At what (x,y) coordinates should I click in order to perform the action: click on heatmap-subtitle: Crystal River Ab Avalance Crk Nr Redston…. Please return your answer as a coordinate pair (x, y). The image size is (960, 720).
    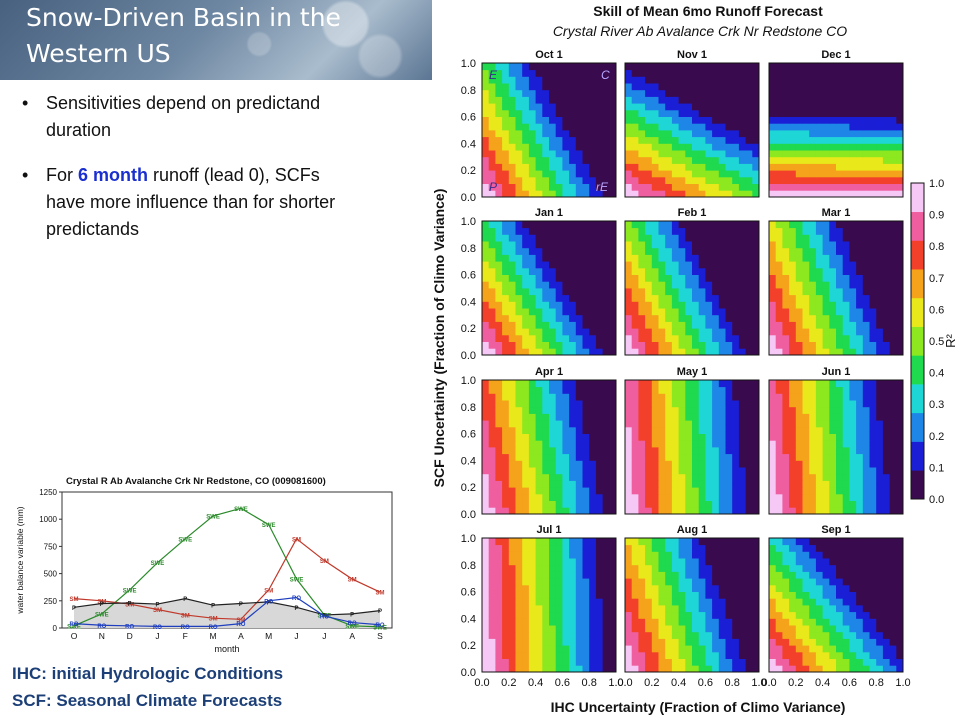
    Looking at the image, I should click on (700, 31).